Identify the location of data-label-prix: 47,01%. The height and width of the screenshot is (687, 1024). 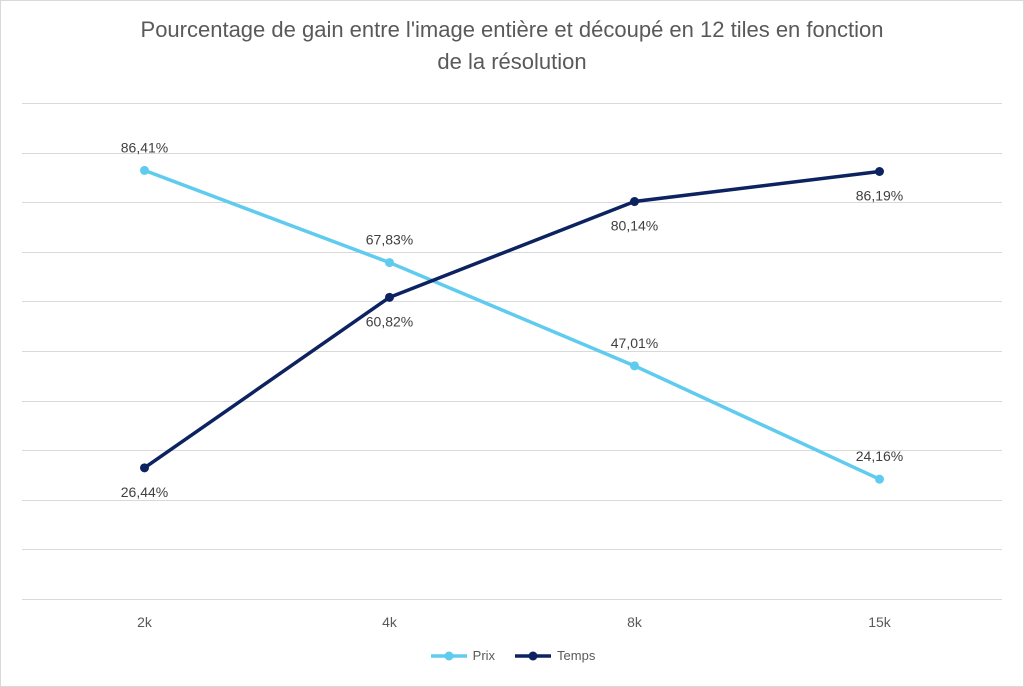
(634, 343).